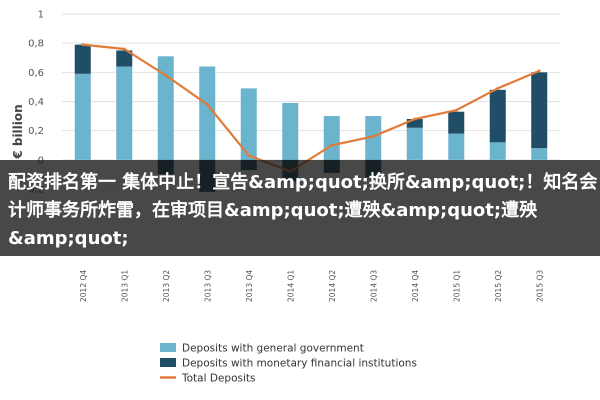 The height and width of the screenshot is (400, 600). I want to click on y-tick-labels: -0.200,20,40,60,81, so click(34, 103).